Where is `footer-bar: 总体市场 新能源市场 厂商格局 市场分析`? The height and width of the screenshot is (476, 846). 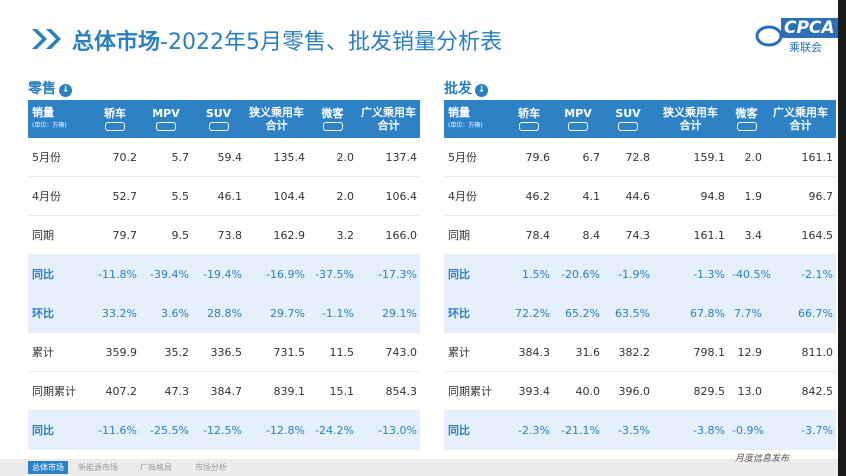
footer-bar: 总体市场 新能源市场 厂商格局 市场分析 is located at coordinates (419, 467).